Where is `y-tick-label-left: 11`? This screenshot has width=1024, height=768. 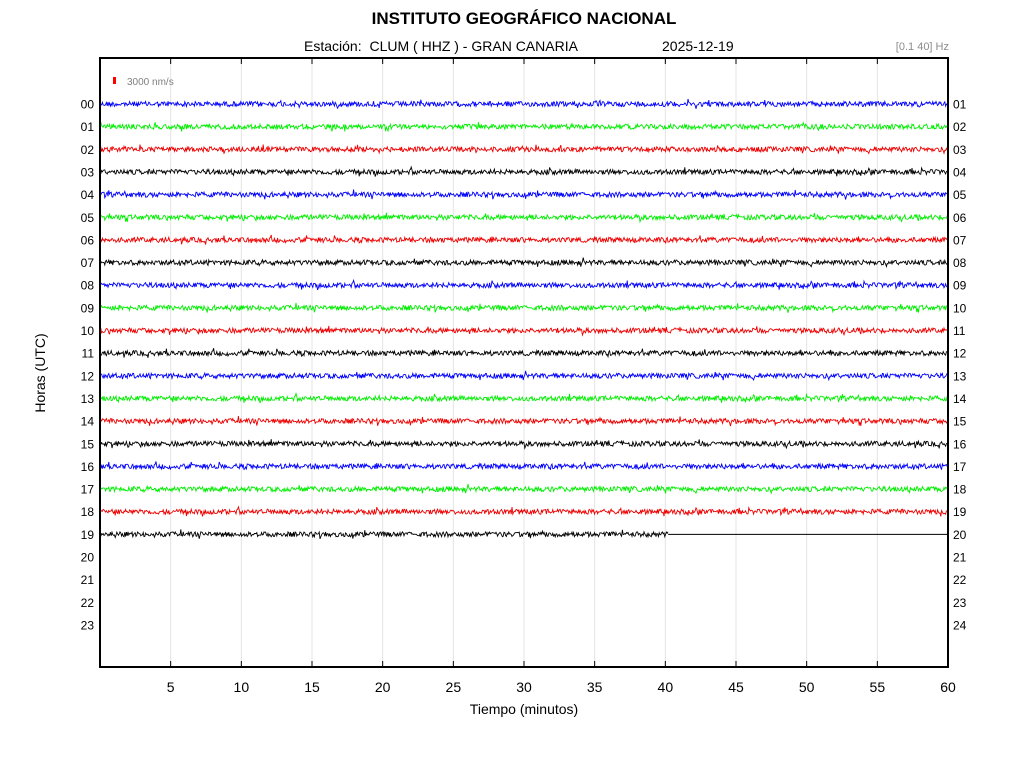 y-tick-label-left: 11 is located at coordinates (88, 354).